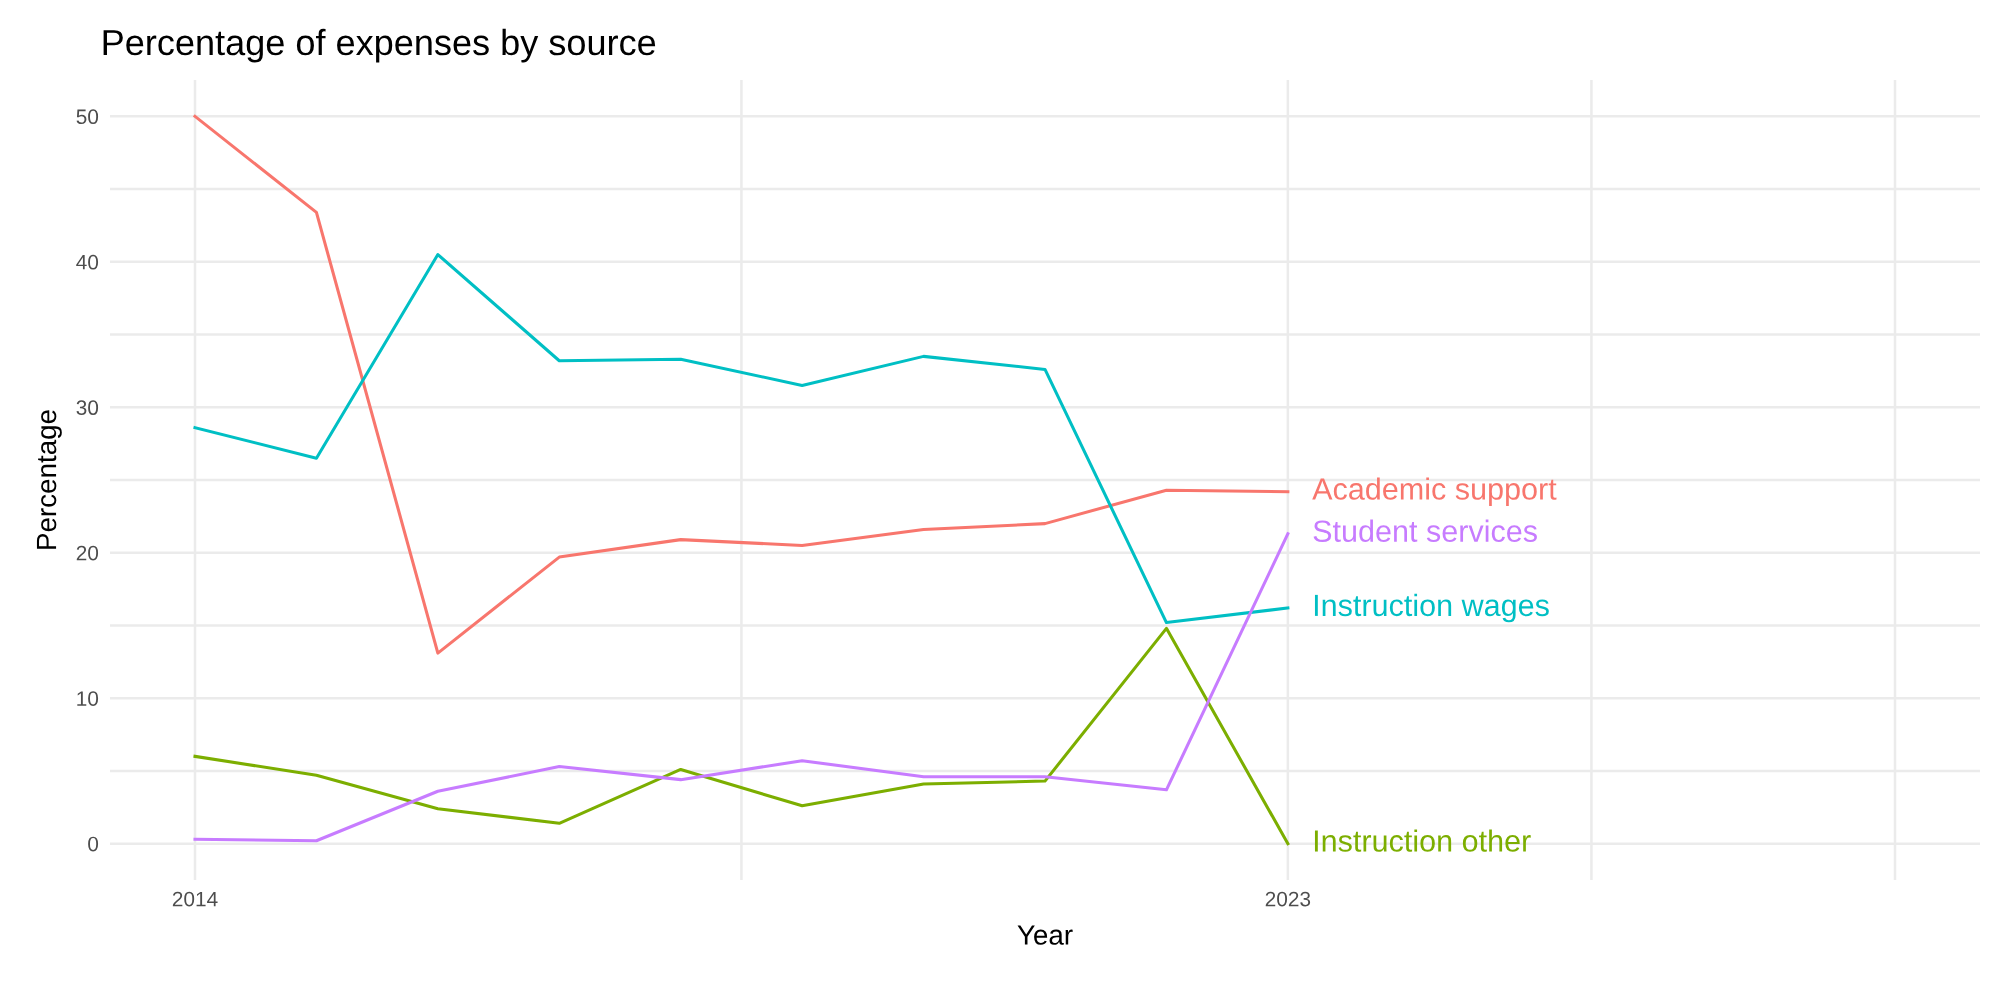 This screenshot has height=1000, width=2000. I want to click on series-label: Student services, so click(1425, 531).